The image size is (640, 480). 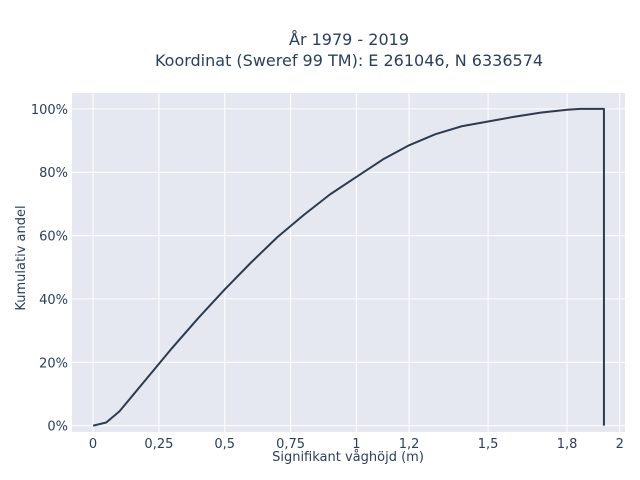 I want to click on y-tick-label: 40%, so click(x=53, y=300).